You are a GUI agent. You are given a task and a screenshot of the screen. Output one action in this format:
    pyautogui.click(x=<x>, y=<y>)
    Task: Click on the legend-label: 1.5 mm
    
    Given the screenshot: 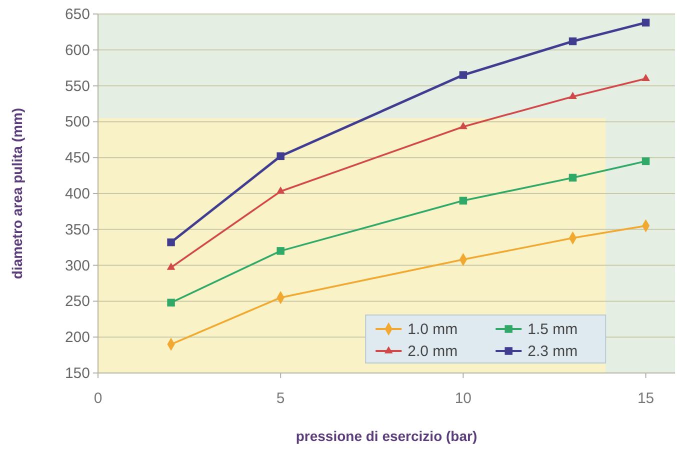 What is the action you would take?
    pyautogui.click(x=553, y=329)
    